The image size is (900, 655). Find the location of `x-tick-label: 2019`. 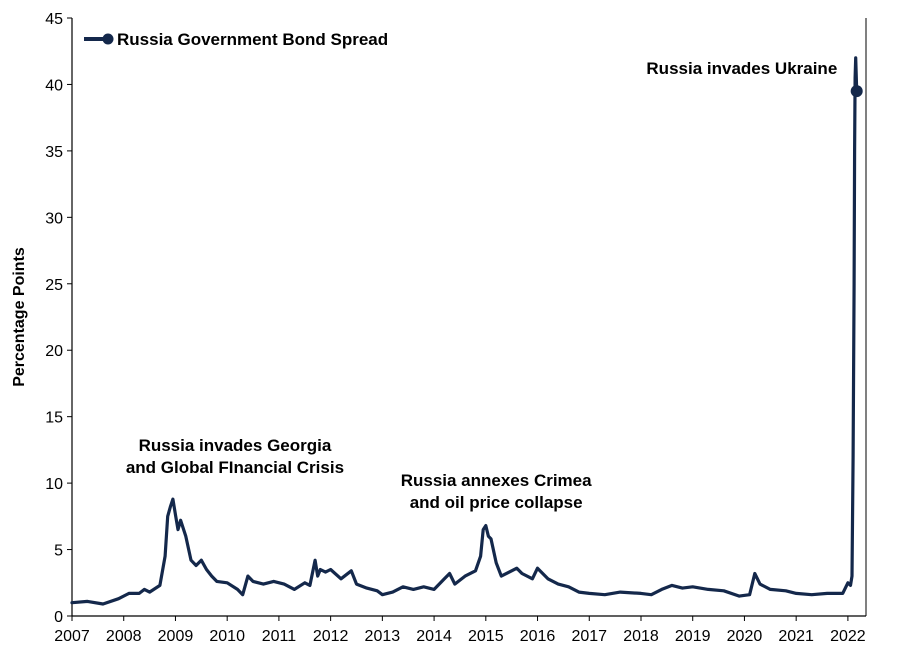

x-tick-label: 2019 is located at coordinates (693, 636).